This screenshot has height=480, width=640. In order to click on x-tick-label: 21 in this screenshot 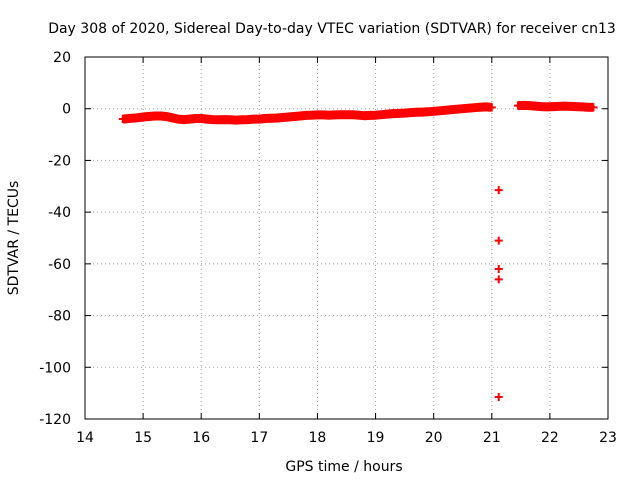, I will do `click(492, 438)`.